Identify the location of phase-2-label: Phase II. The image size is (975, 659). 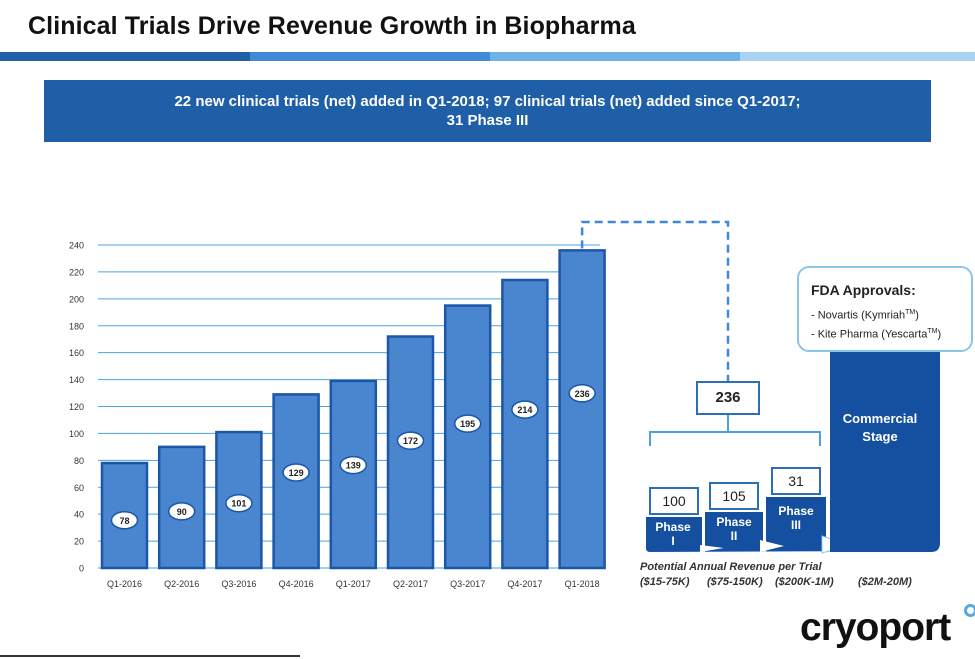
(734, 529).